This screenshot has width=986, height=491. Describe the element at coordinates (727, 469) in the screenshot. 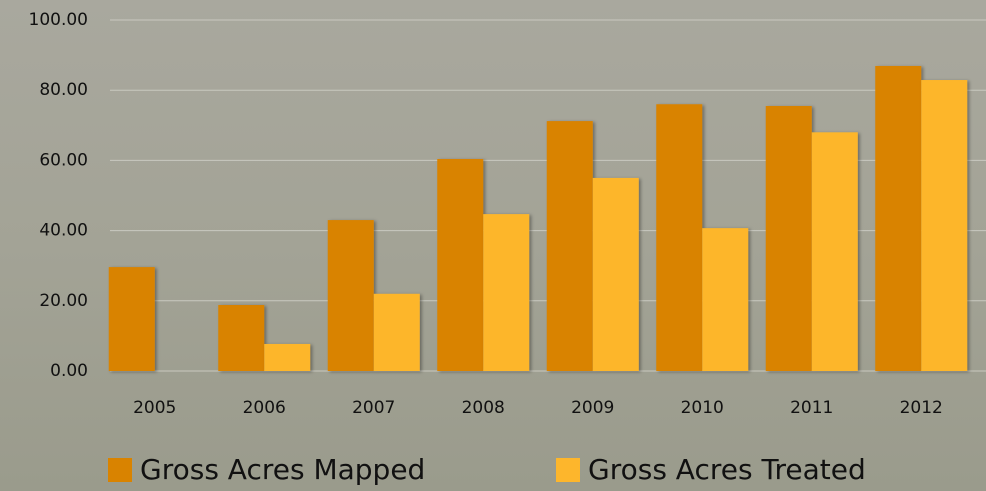

I see `legend-text: Gross Acres Treated` at that location.